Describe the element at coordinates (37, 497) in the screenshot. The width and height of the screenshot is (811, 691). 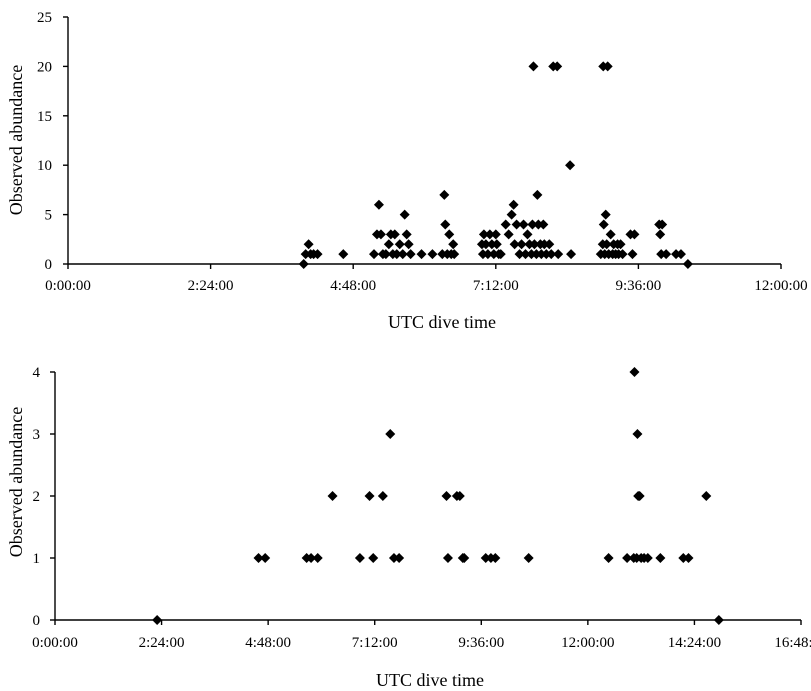
I see `y-tick-label: 2` at that location.